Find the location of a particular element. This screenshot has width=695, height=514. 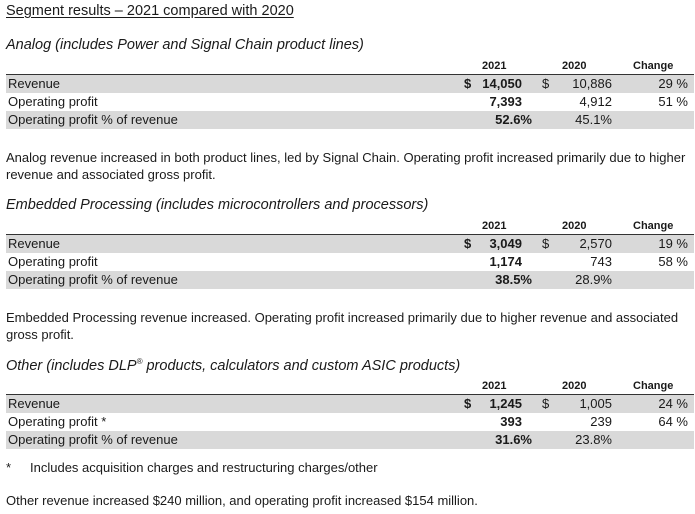

heading-part: Other (includes DLP is located at coordinates (71, 366).